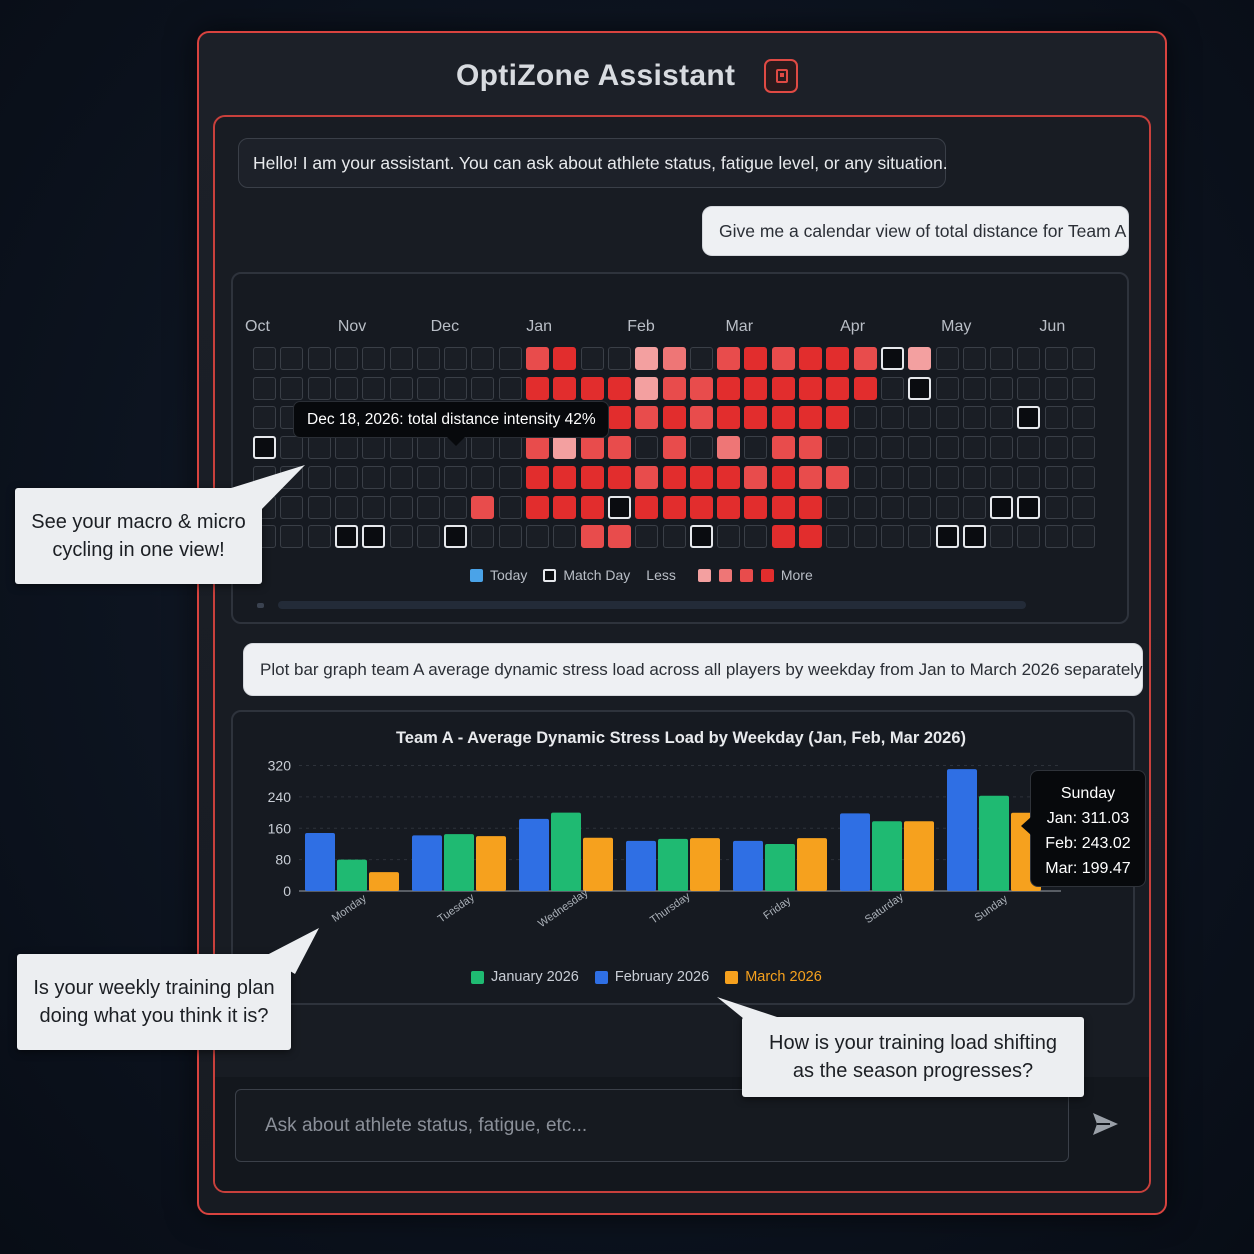 This screenshot has width=1254, height=1254. What do you see at coordinates (1105, 1125) in the screenshot?
I see `send-button` at bounding box center [1105, 1125].